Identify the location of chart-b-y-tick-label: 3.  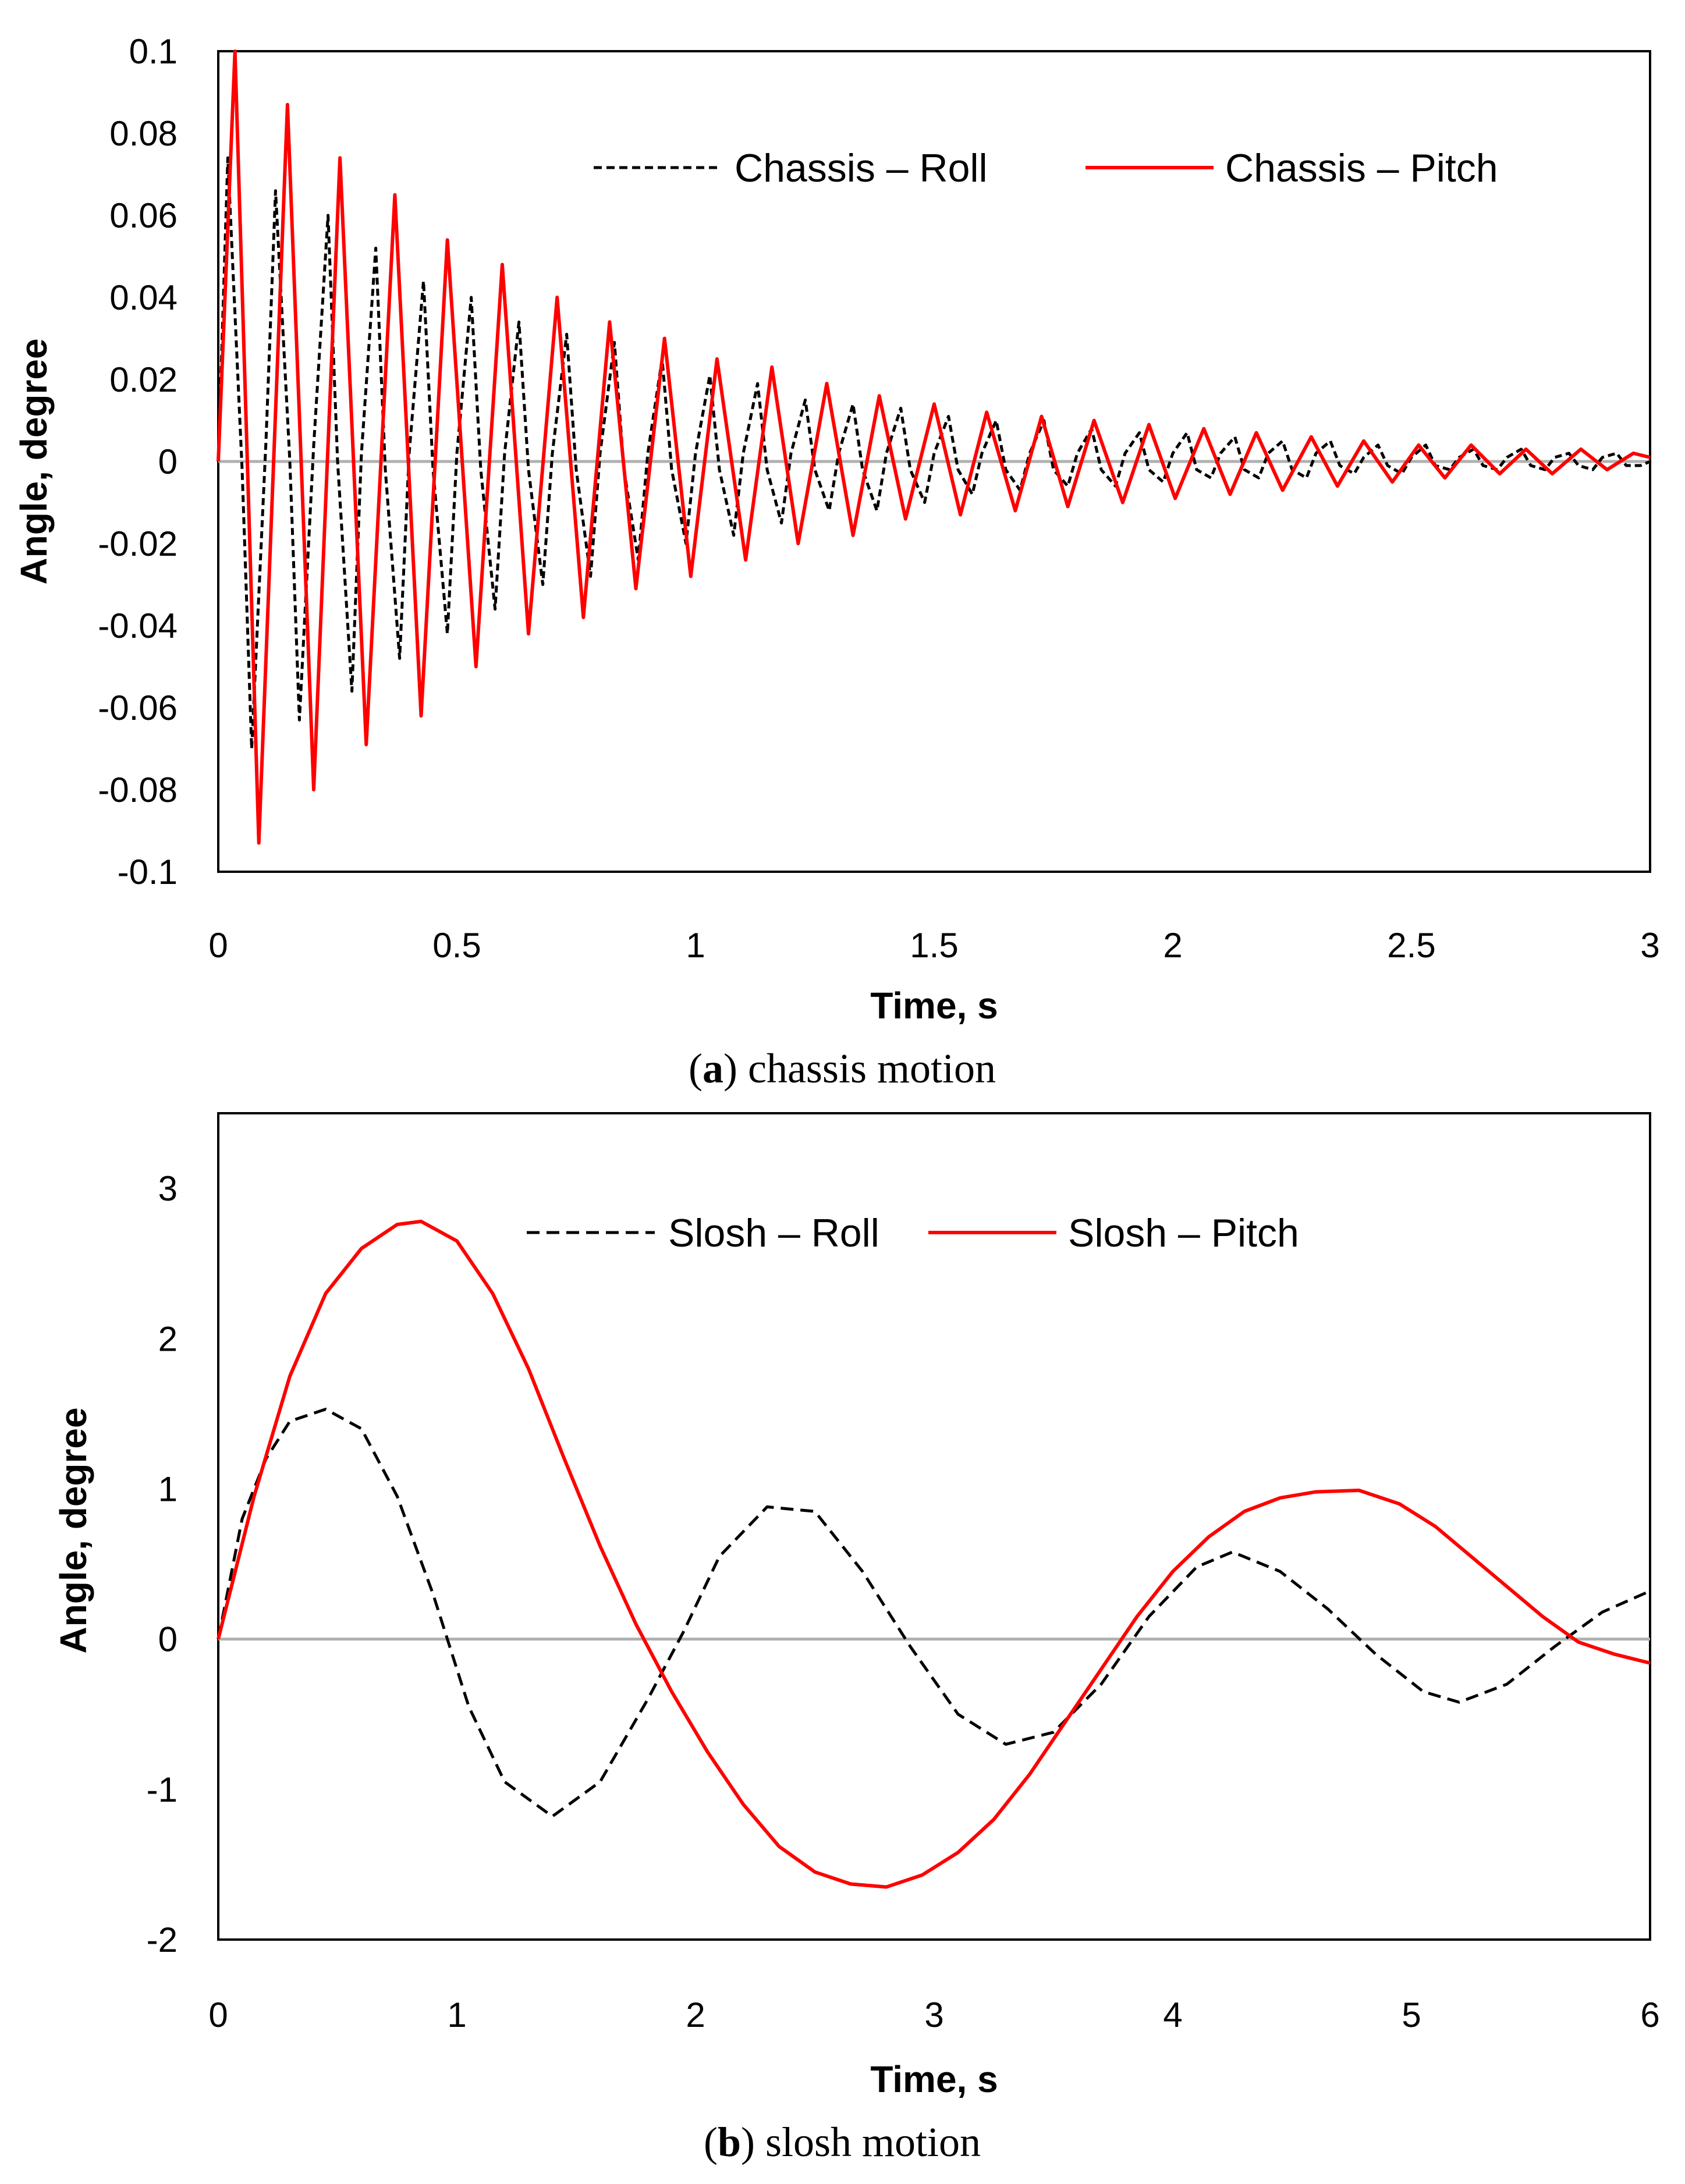
(168, 1188).